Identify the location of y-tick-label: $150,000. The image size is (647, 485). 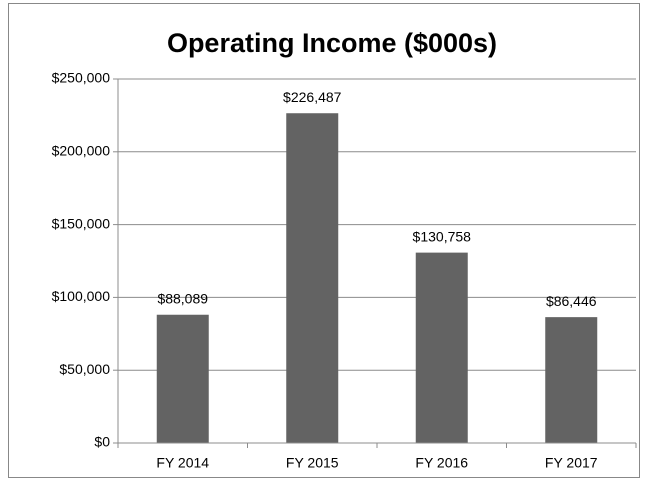
(81, 223).